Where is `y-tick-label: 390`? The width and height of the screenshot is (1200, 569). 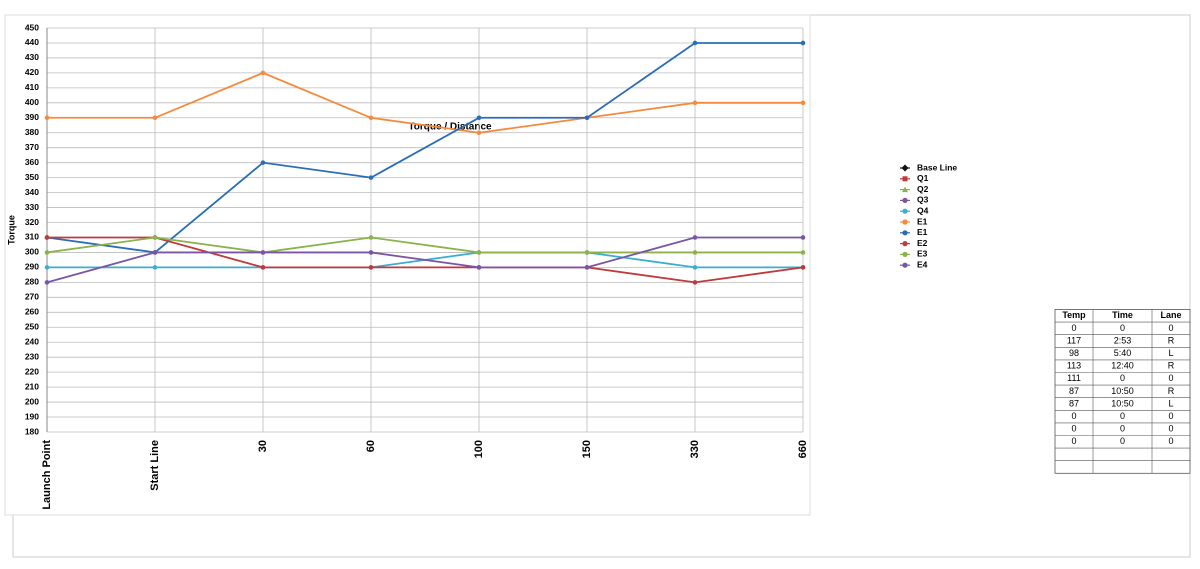 y-tick-label: 390 is located at coordinates (32, 117).